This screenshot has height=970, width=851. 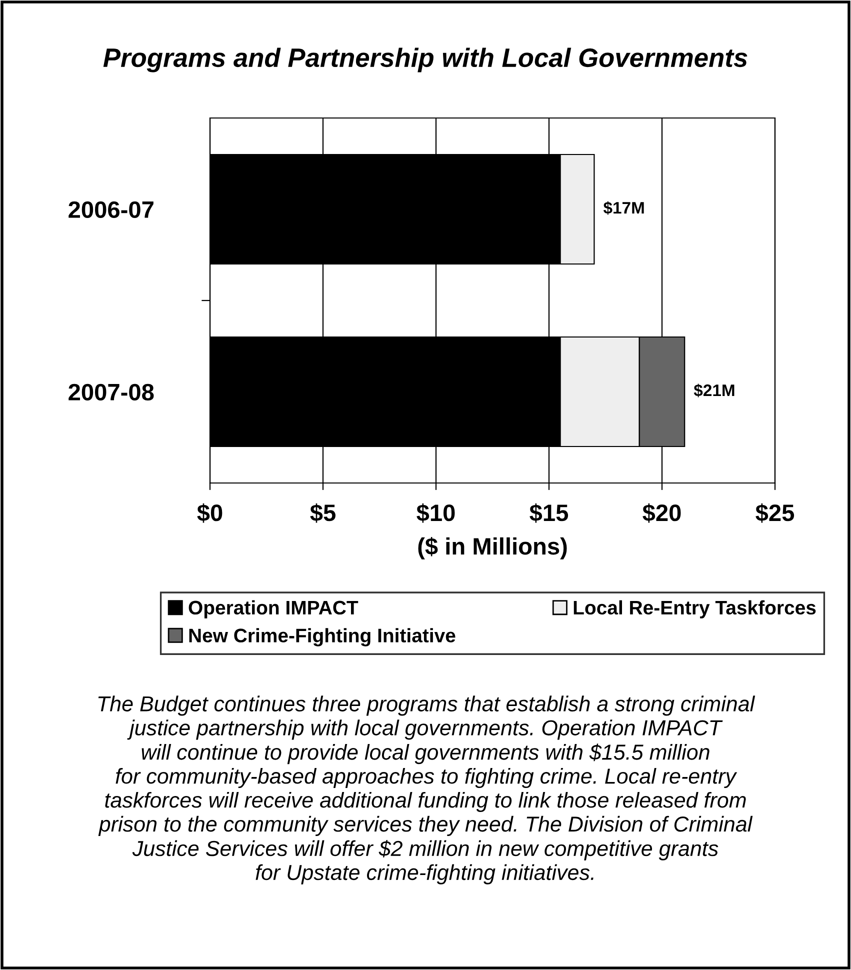 I want to click on legend-label: New Crime-Fighting Initiative, so click(x=322, y=637).